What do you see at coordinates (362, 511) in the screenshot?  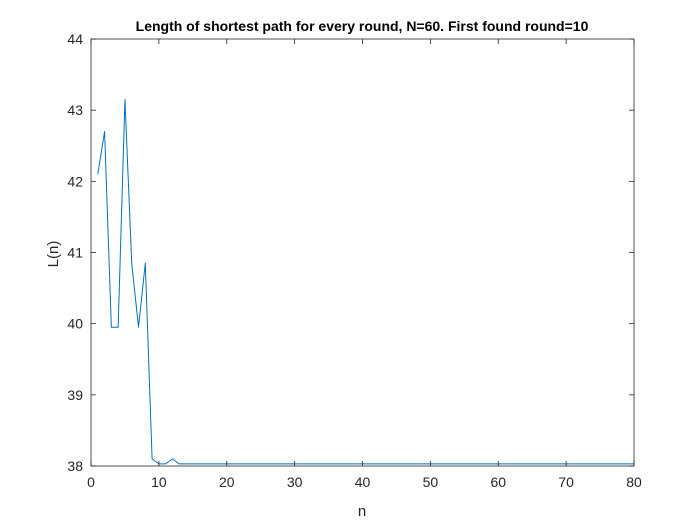 I see `x-axis-label: n` at bounding box center [362, 511].